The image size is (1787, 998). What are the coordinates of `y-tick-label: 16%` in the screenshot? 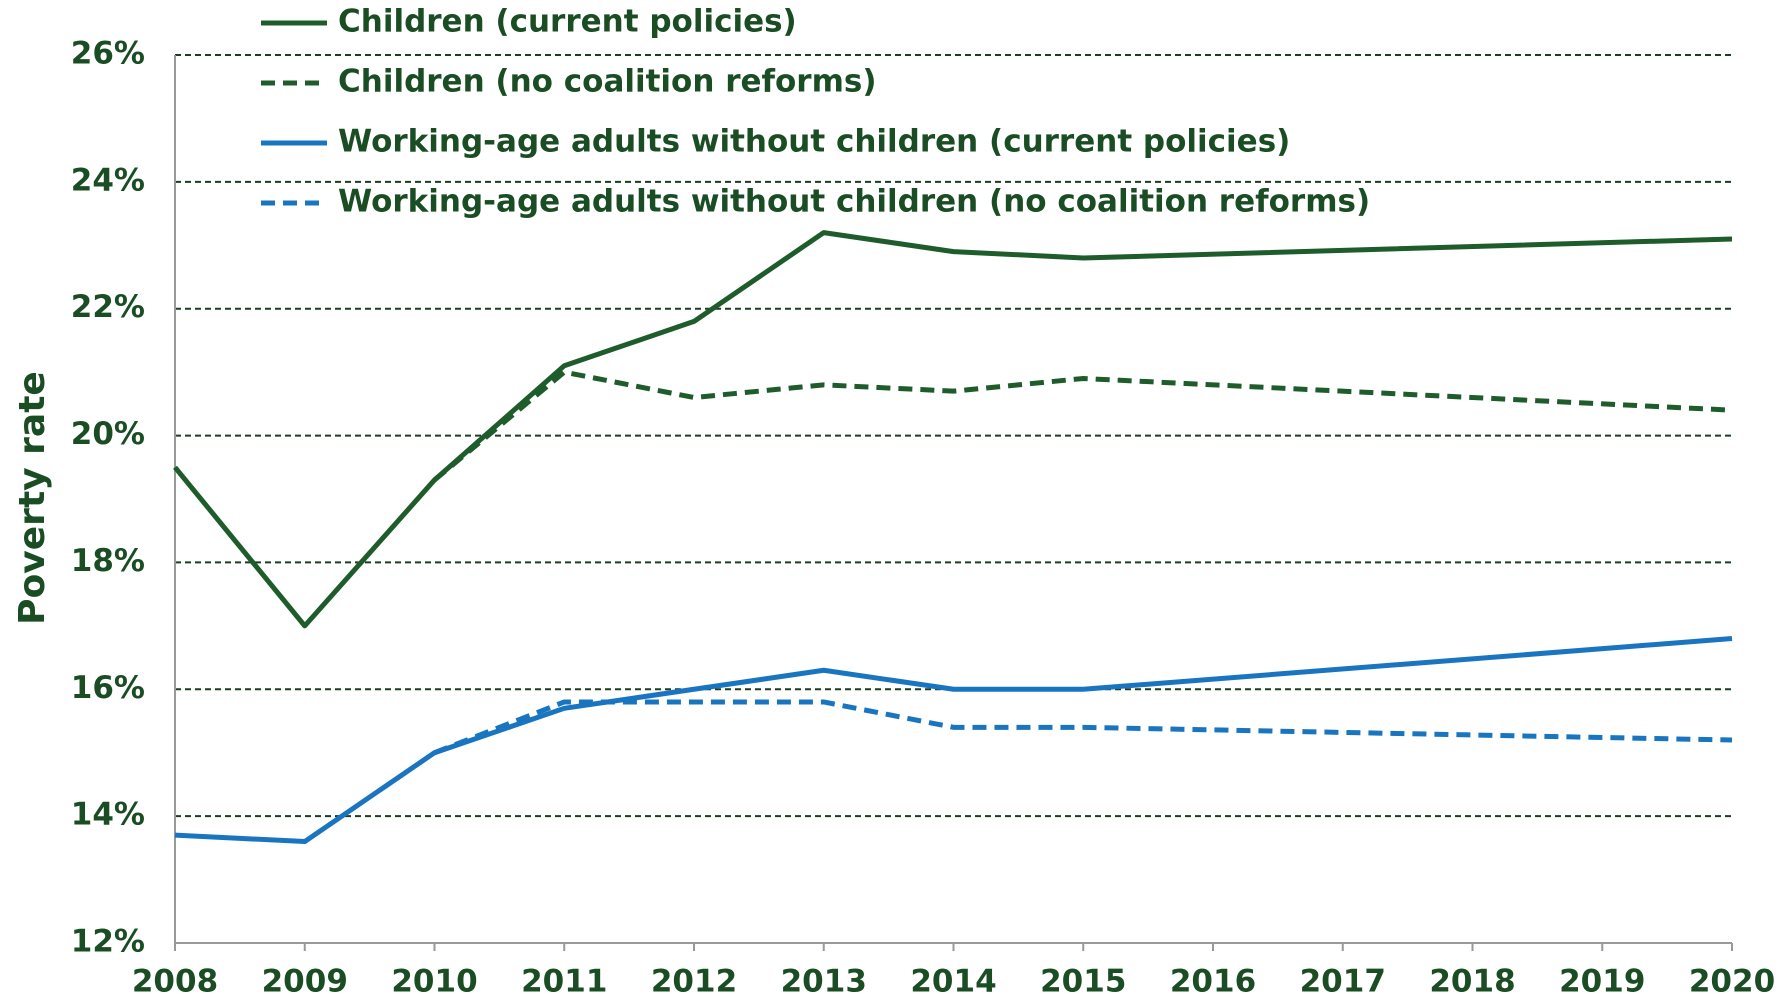 It's located at (108, 688).